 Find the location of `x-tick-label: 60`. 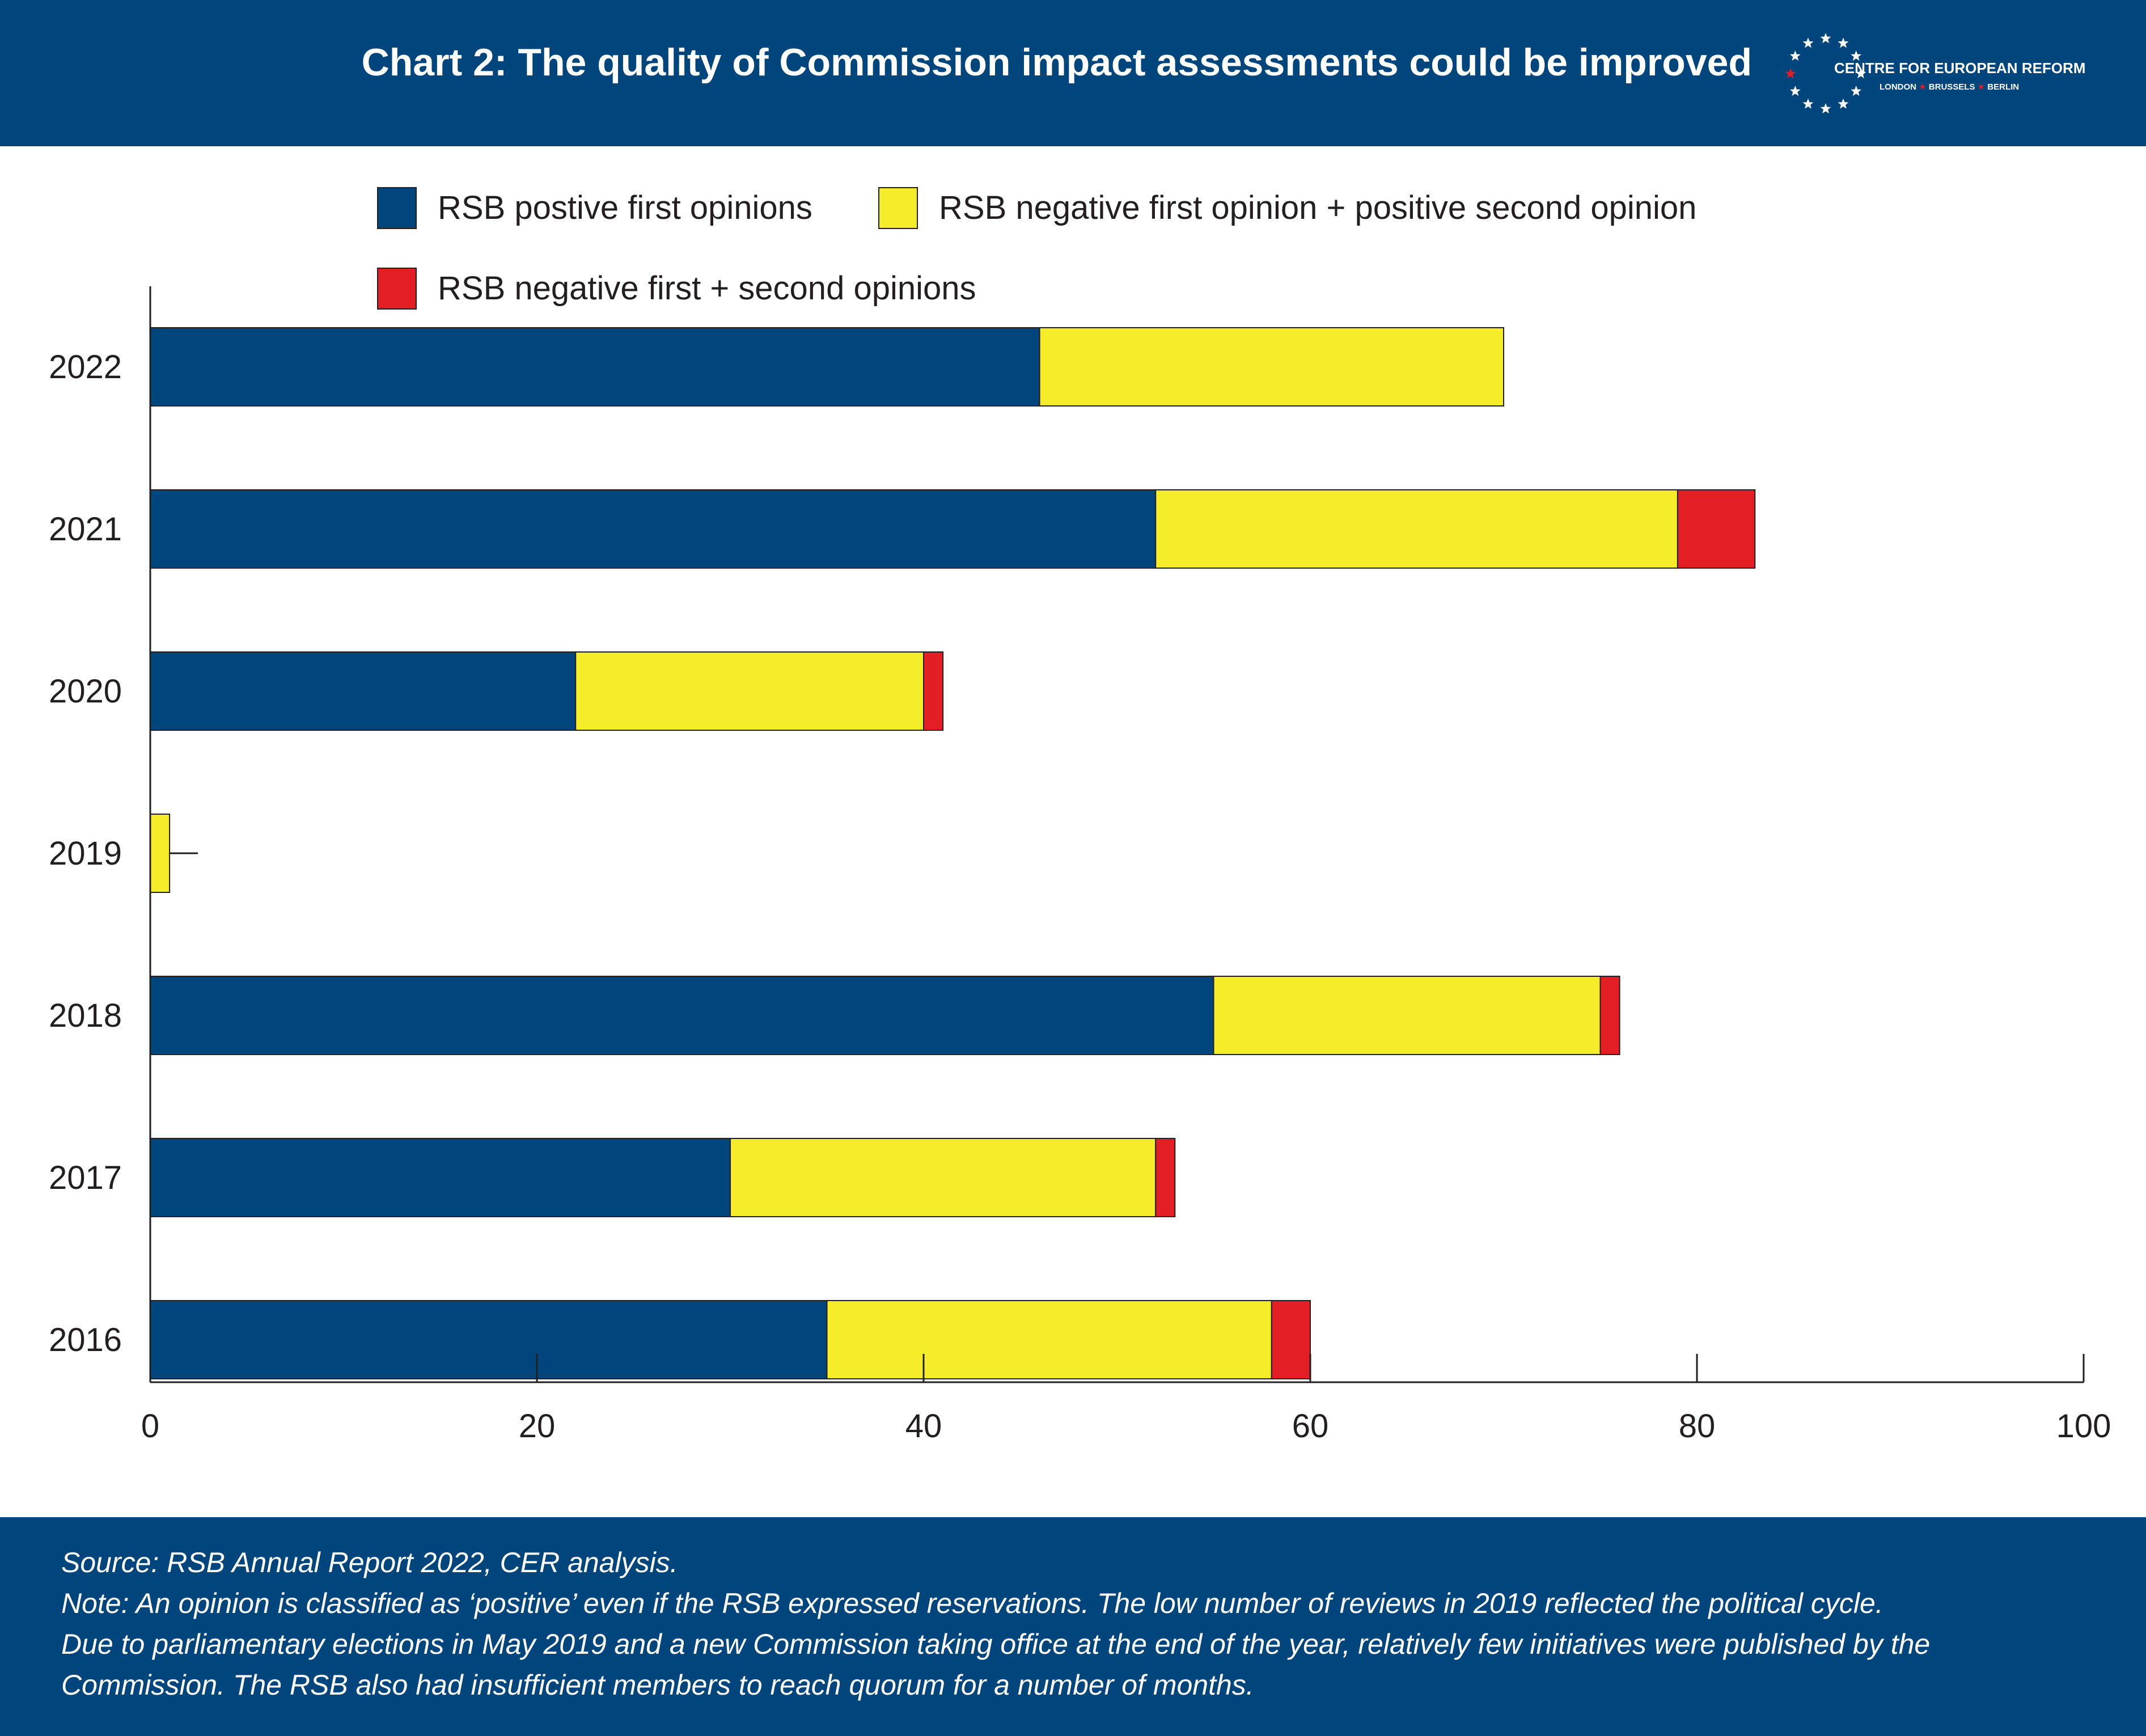

x-tick-label: 60 is located at coordinates (1310, 1426).